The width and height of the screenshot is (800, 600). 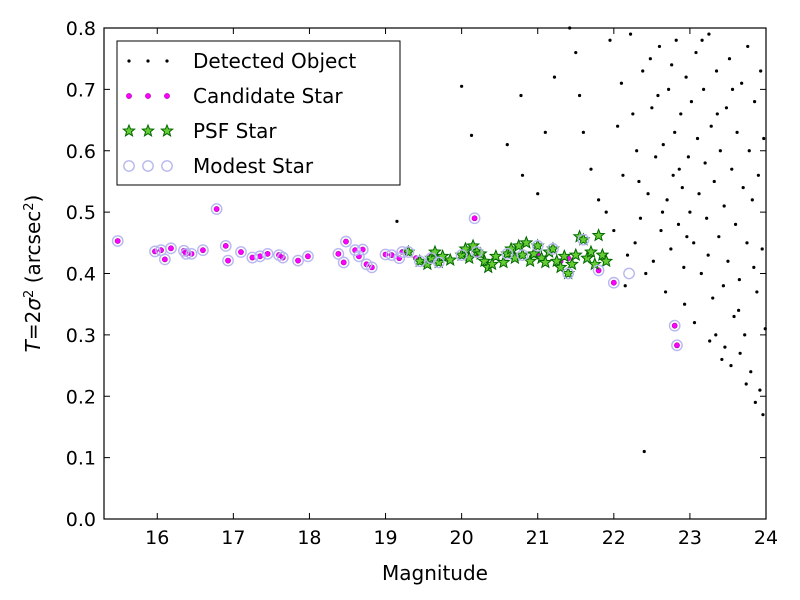 What do you see at coordinates (274, 61) in the screenshot?
I see `legend-label: Detected Object` at bounding box center [274, 61].